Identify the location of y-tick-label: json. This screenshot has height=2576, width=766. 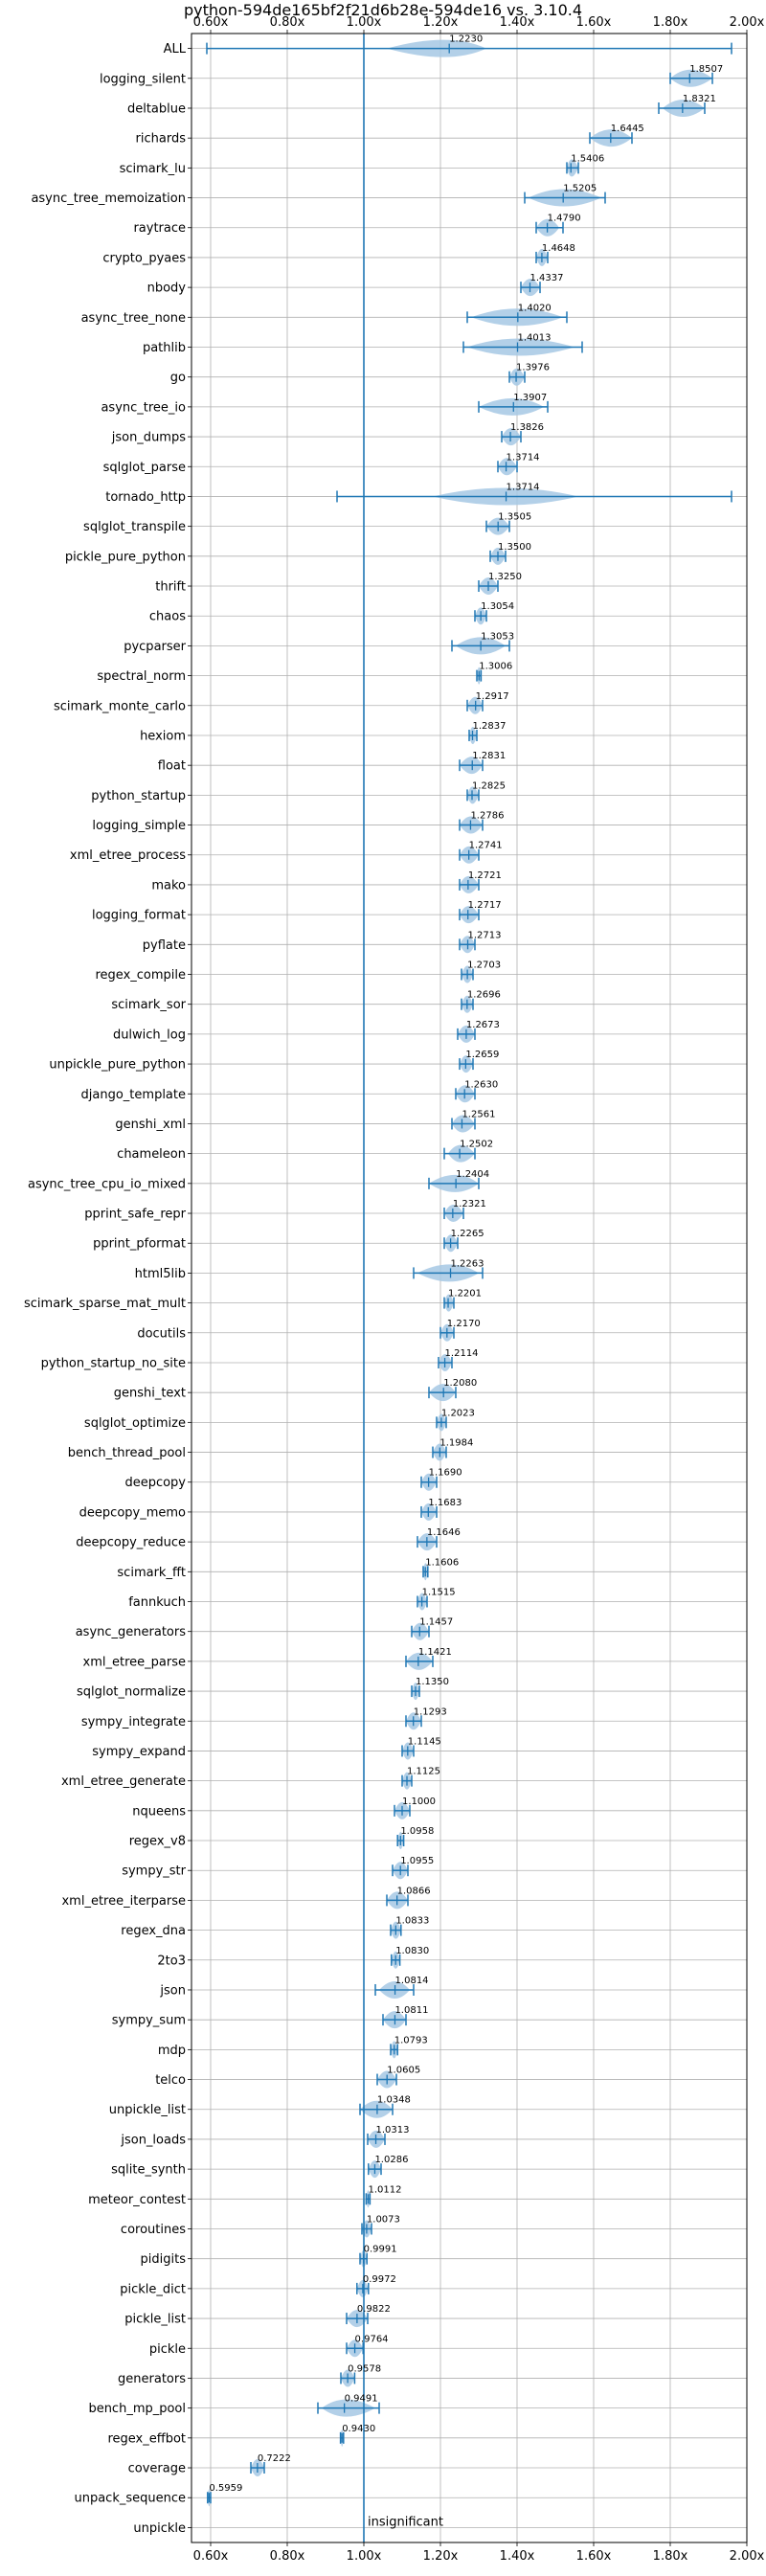
(173, 1991).